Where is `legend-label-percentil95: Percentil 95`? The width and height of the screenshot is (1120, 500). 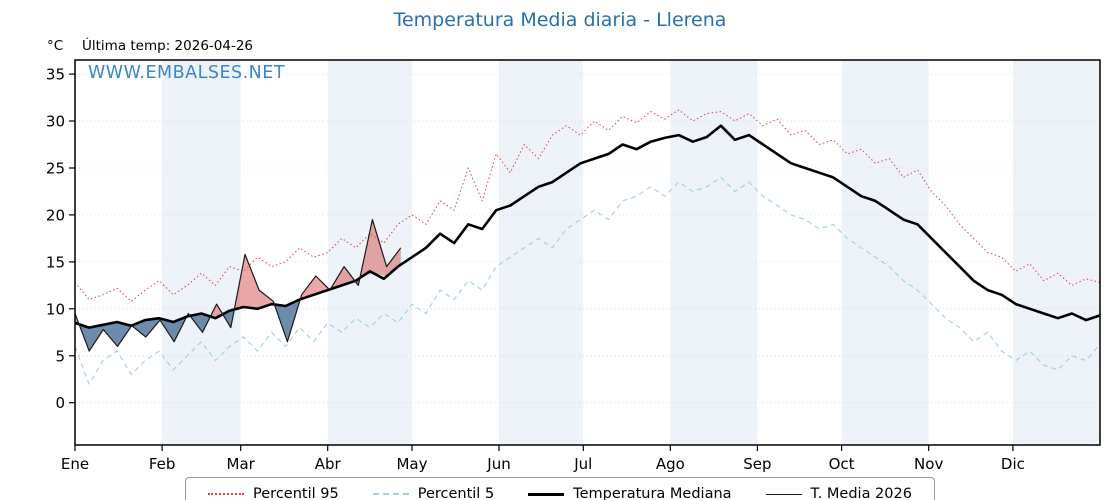
legend-label-percentil95: Percentil 95 is located at coordinates (296, 493).